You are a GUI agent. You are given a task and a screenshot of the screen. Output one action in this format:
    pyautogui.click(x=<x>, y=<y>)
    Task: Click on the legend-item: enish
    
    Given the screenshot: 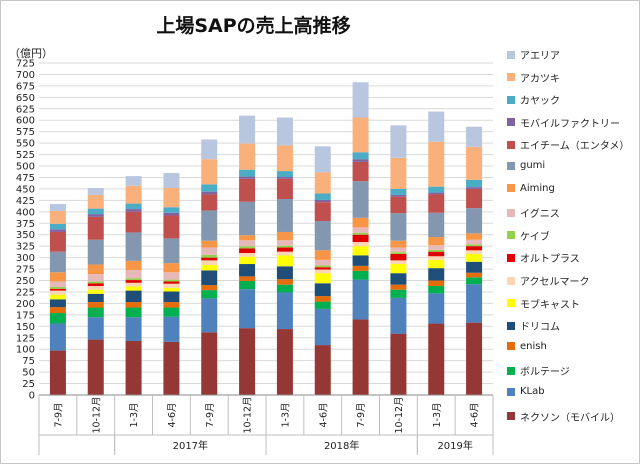 What is the action you would take?
    pyautogui.click(x=527, y=348)
    